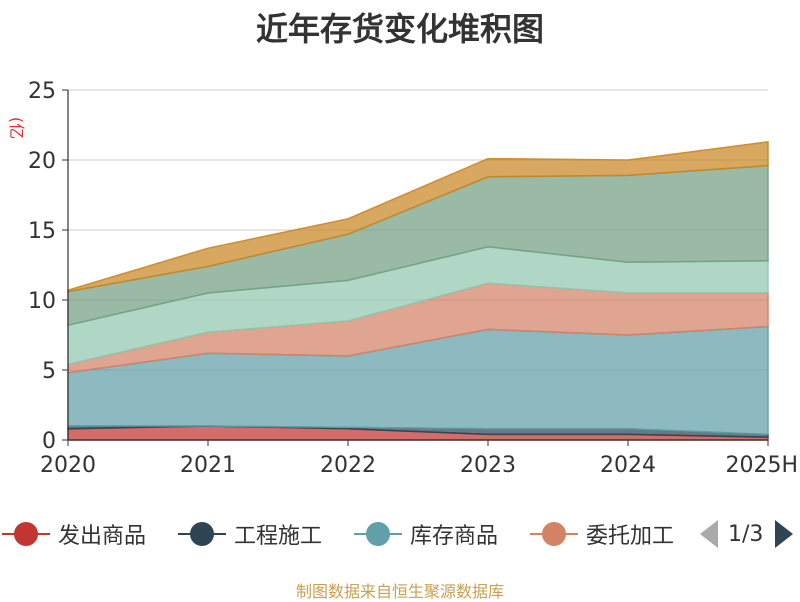 The image size is (800, 602). What do you see at coordinates (348, 465) in the screenshot?
I see `x-tick-label: 2022` at bounding box center [348, 465].